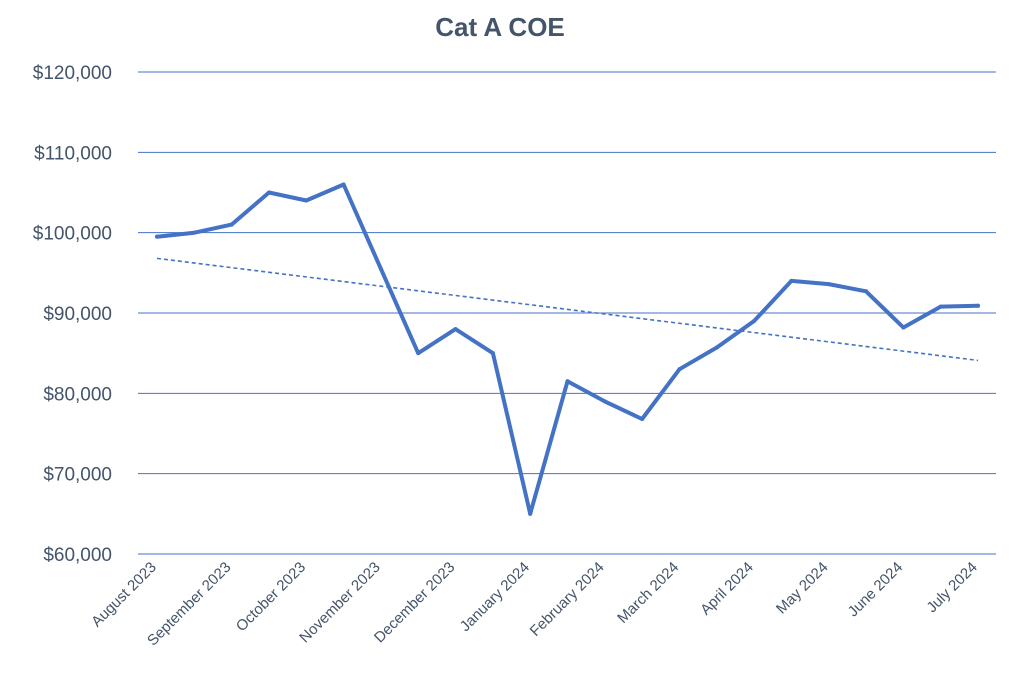 The width and height of the screenshot is (1024, 683). What do you see at coordinates (802, 588) in the screenshot?
I see `x-tick-label: May 2024` at bounding box center [802, 588].